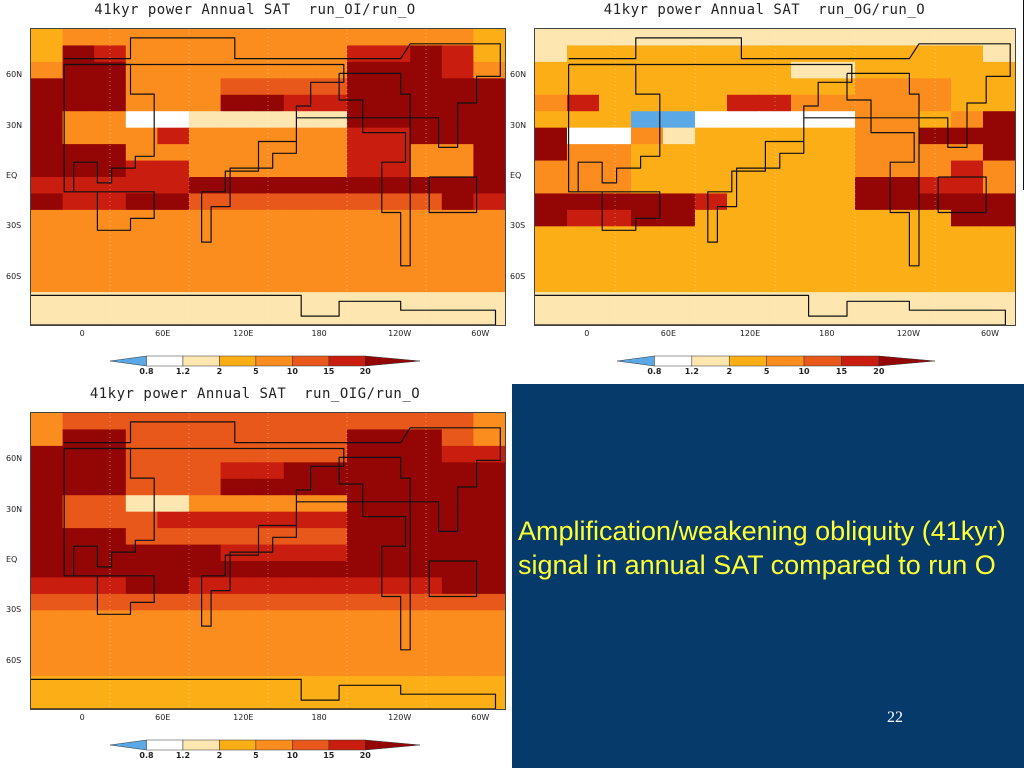  Describe the element at coordinates (256, 371) in the screenshot. I see `colorbar-label: 5` at that location.